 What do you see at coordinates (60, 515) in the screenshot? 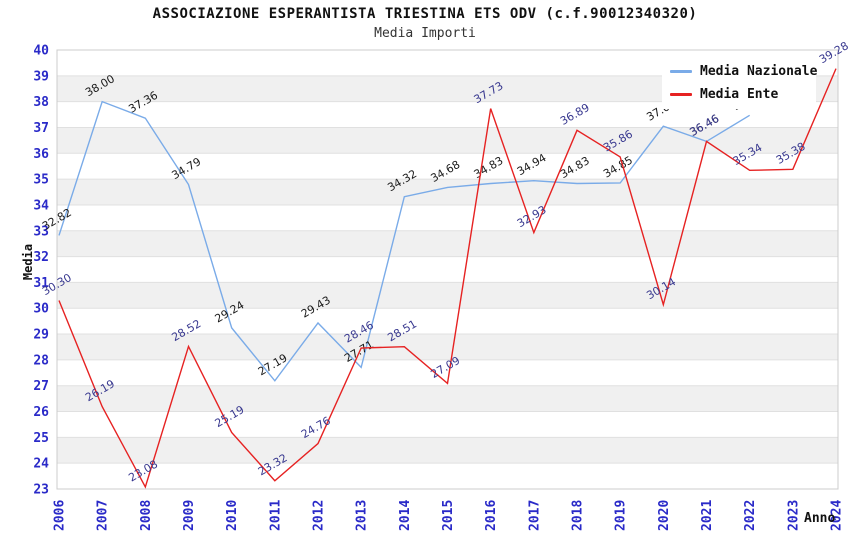
I see `x-tick-label: 2006` at bounding box center [60, 515].